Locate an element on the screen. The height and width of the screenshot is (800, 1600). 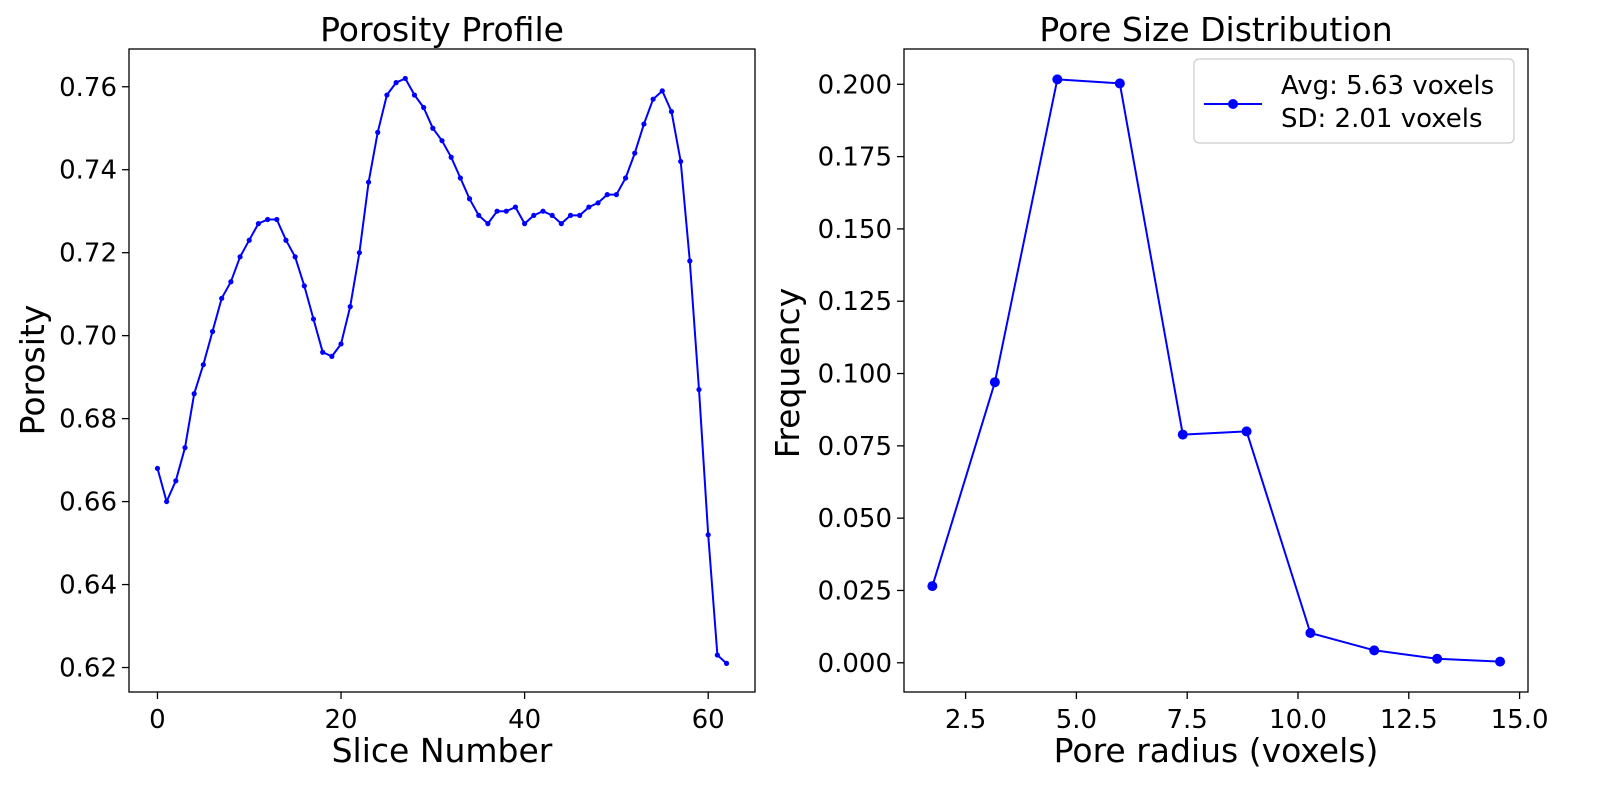
x-tick-label: 60 is located at coordinates (708, 720).